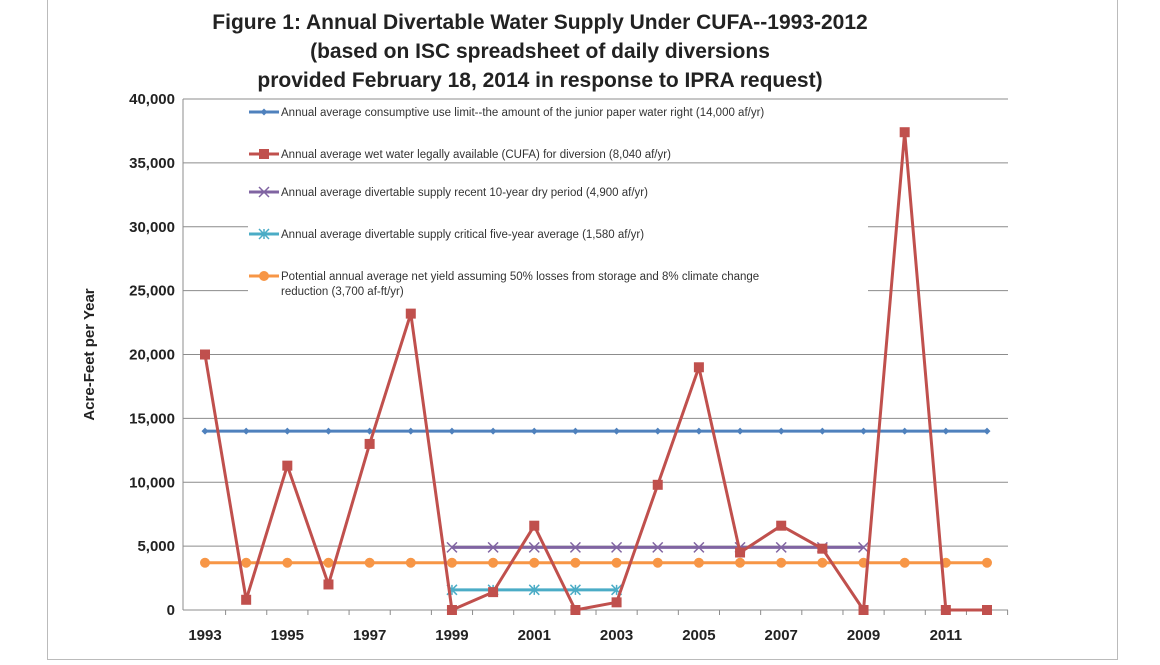 The width and height of the screenshot is (1160, 665). I want to click on x-tick-label: 2011, so click(946, 635).